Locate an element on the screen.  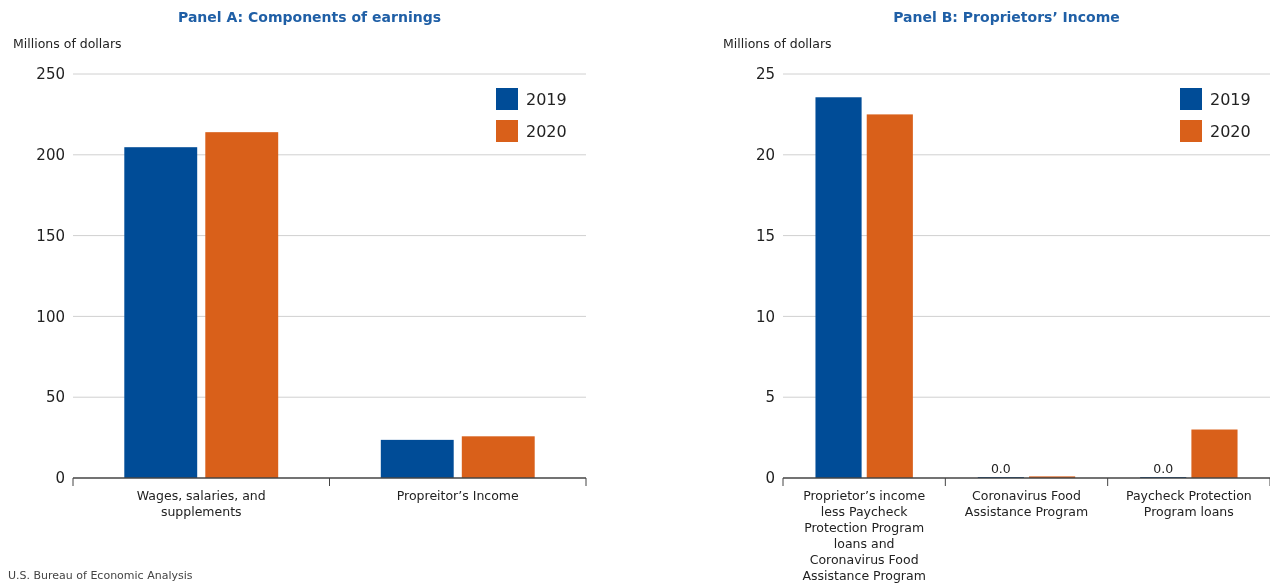
y-tick-label: 5 is located at coordinates (770, 397).